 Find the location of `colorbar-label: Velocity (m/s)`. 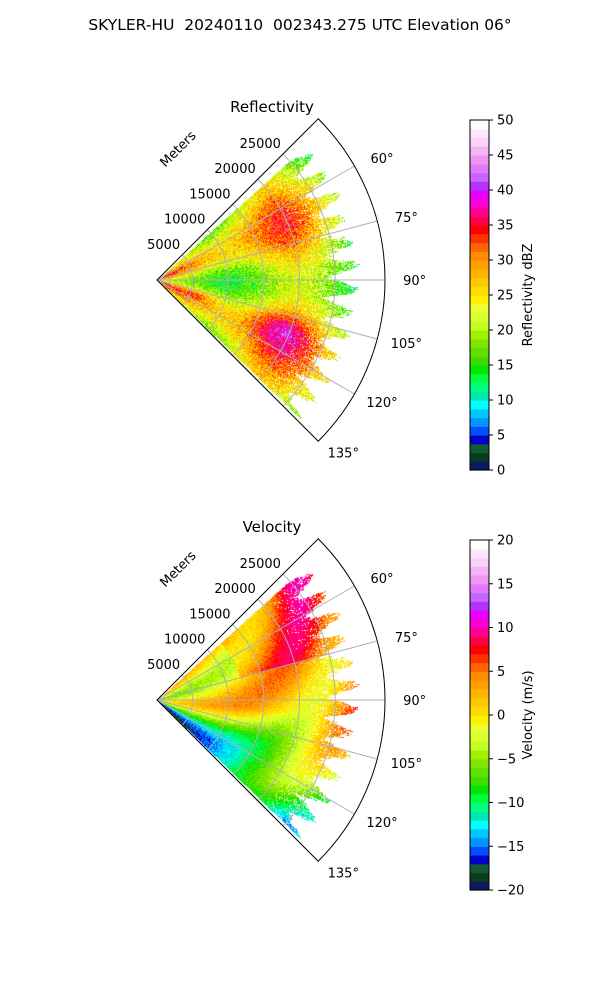

colorbar-label: Velocity (m/s) is located at coordinates (528, 714).